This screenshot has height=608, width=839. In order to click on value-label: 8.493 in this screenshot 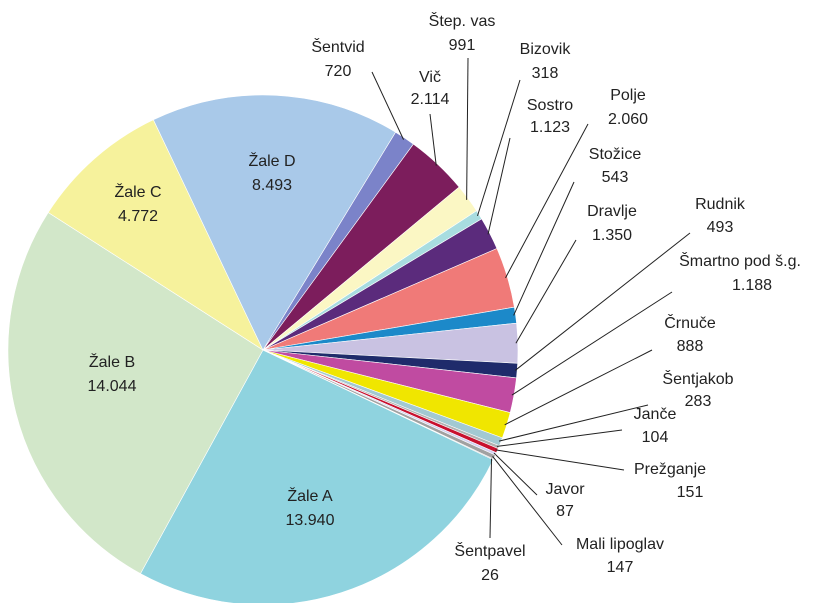, I will do `click(272, 185)`.